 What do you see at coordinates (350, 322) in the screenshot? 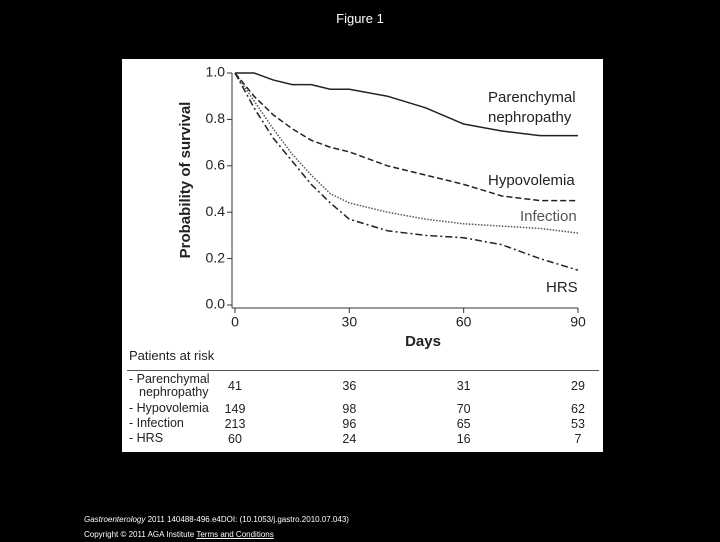
I see `x-tick-label: 30` at bounding box center [350, 322].